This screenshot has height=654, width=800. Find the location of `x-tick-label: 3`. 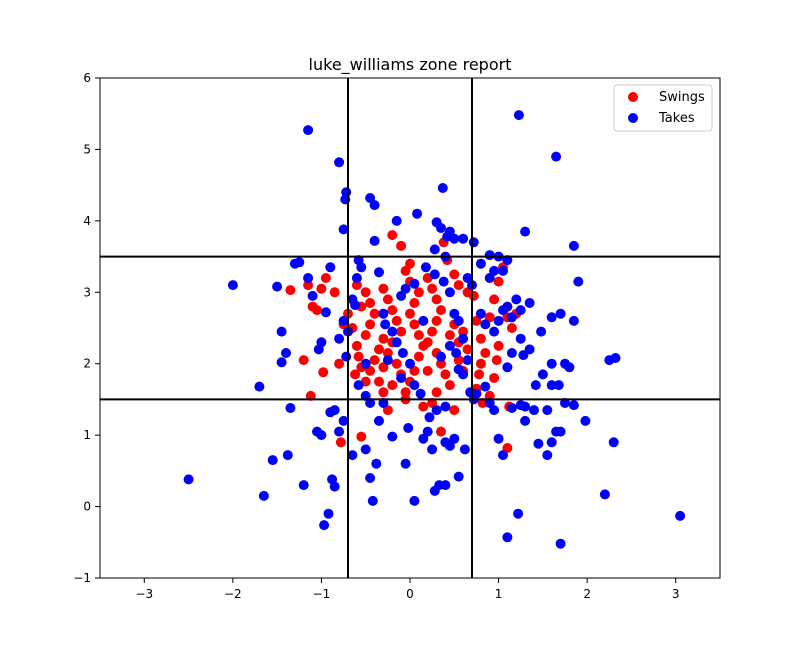

x-tick-label: 3 is located at coordinates (676, 594).